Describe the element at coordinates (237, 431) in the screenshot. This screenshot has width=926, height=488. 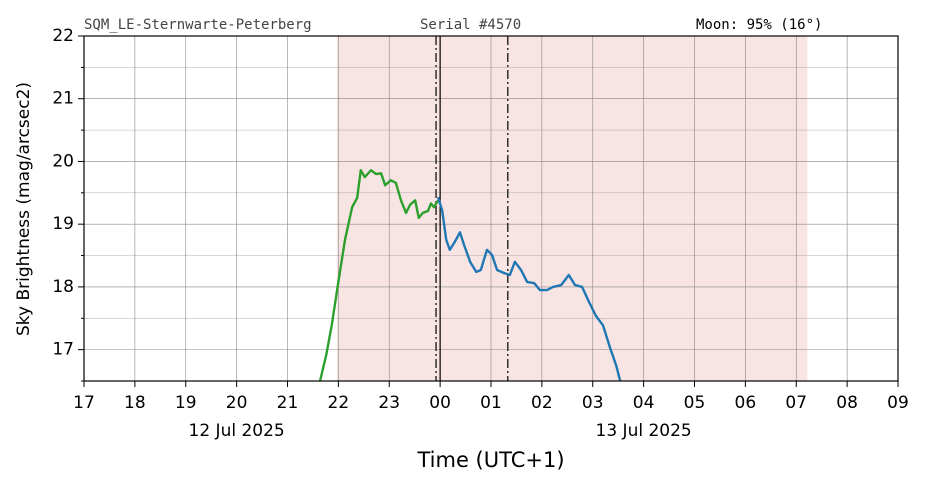
I see `date-label: 12 Jul 2025` at that location.